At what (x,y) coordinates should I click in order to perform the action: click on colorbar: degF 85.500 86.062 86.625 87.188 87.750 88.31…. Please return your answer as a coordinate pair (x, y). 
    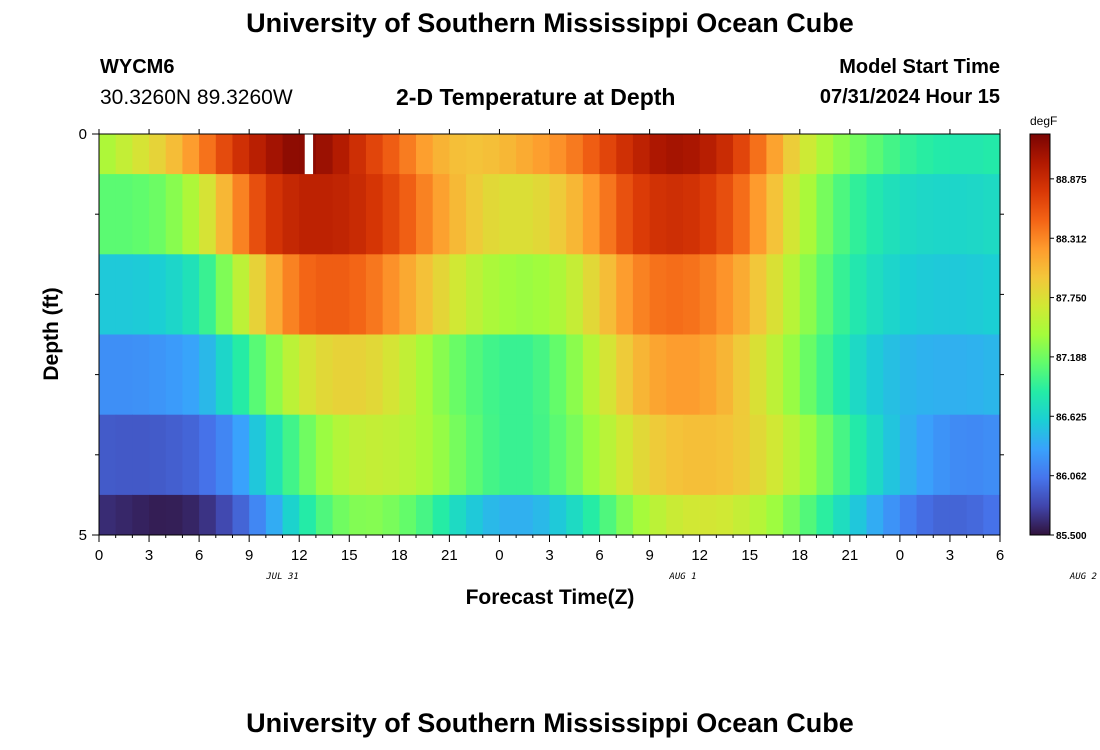
    Looking at the image, I should click on (1058, 328).